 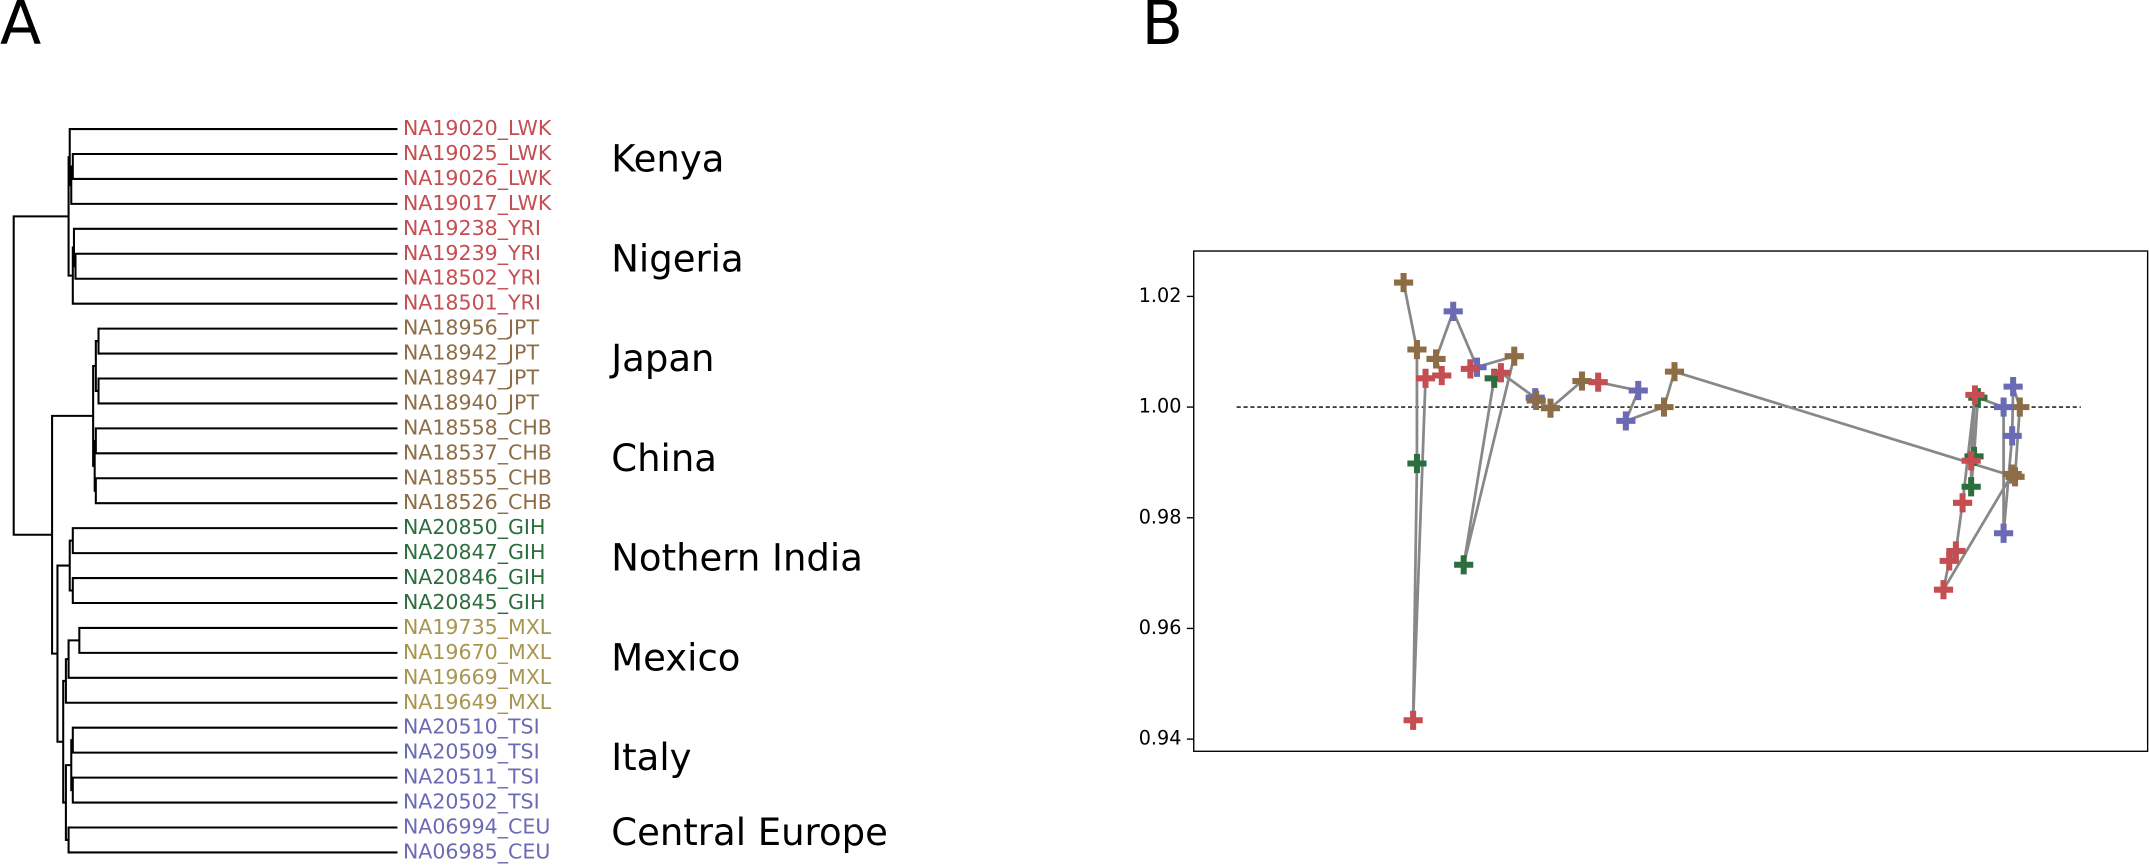 I want to click on y-tick-label: 1.02, so click(x=1160, y=295).